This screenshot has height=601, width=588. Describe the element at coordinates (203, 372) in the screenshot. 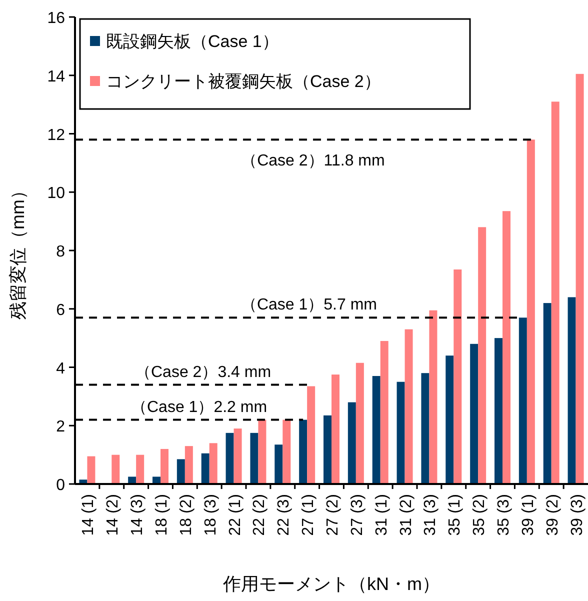

I see `ref-line-label: （Case 2）3.4 mm` at that location.